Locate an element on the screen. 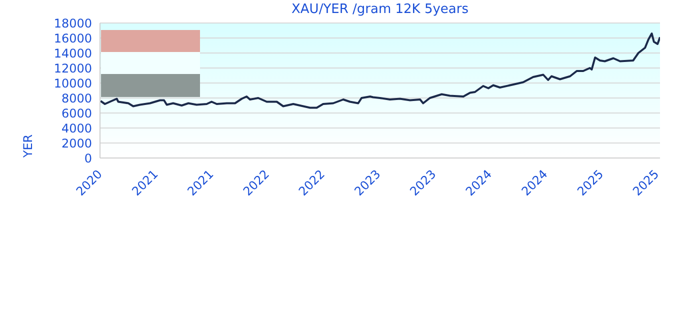 The image size is (680, 320). y-tick-label: 16000 is located at coordinates (73, 38).